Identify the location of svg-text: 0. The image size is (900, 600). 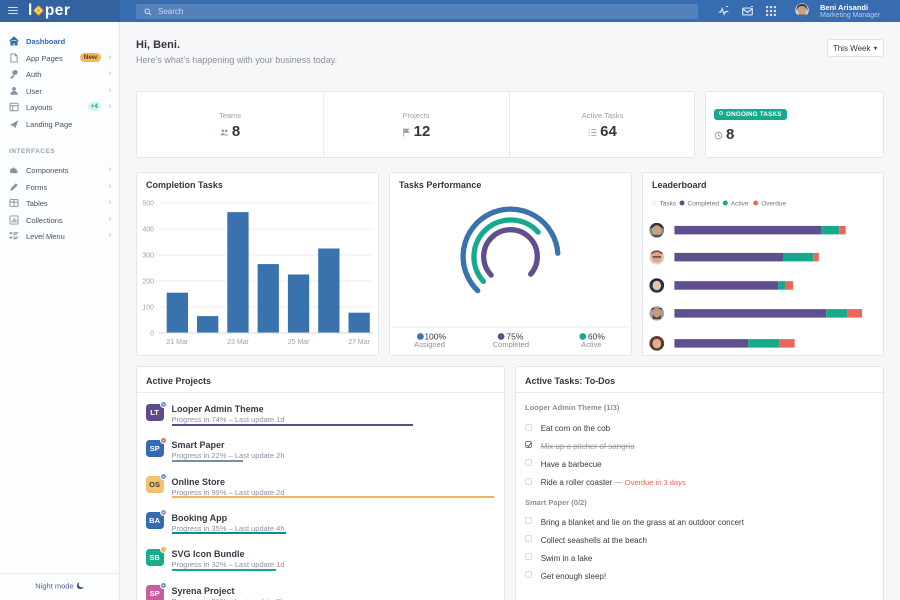
(152, 334).